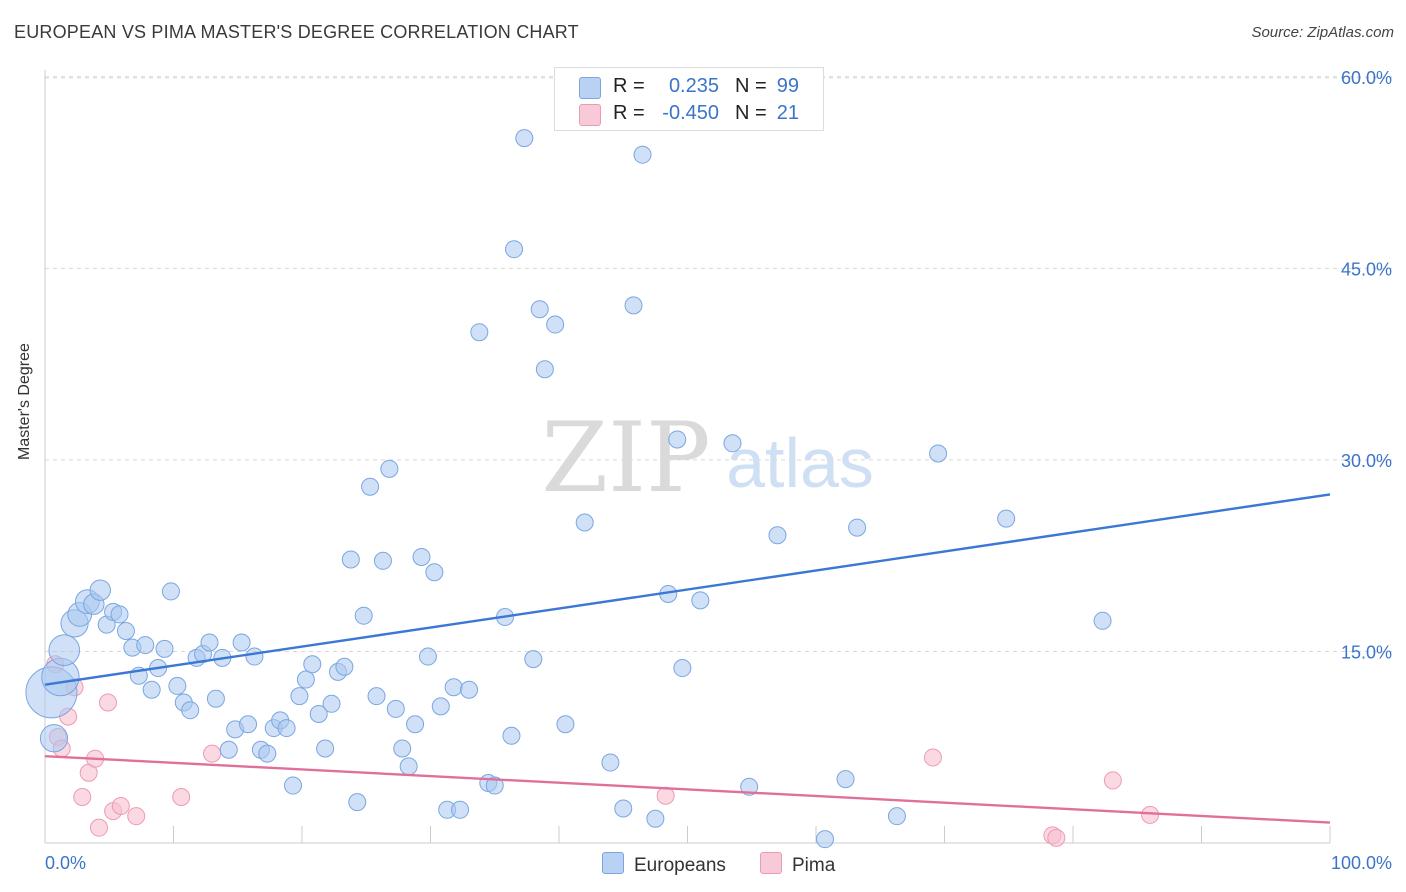  What do you see at coordinates (800, 463) in the screenshot?
I see `watermark-atlas: atlas` at bounding box center [800, 463].